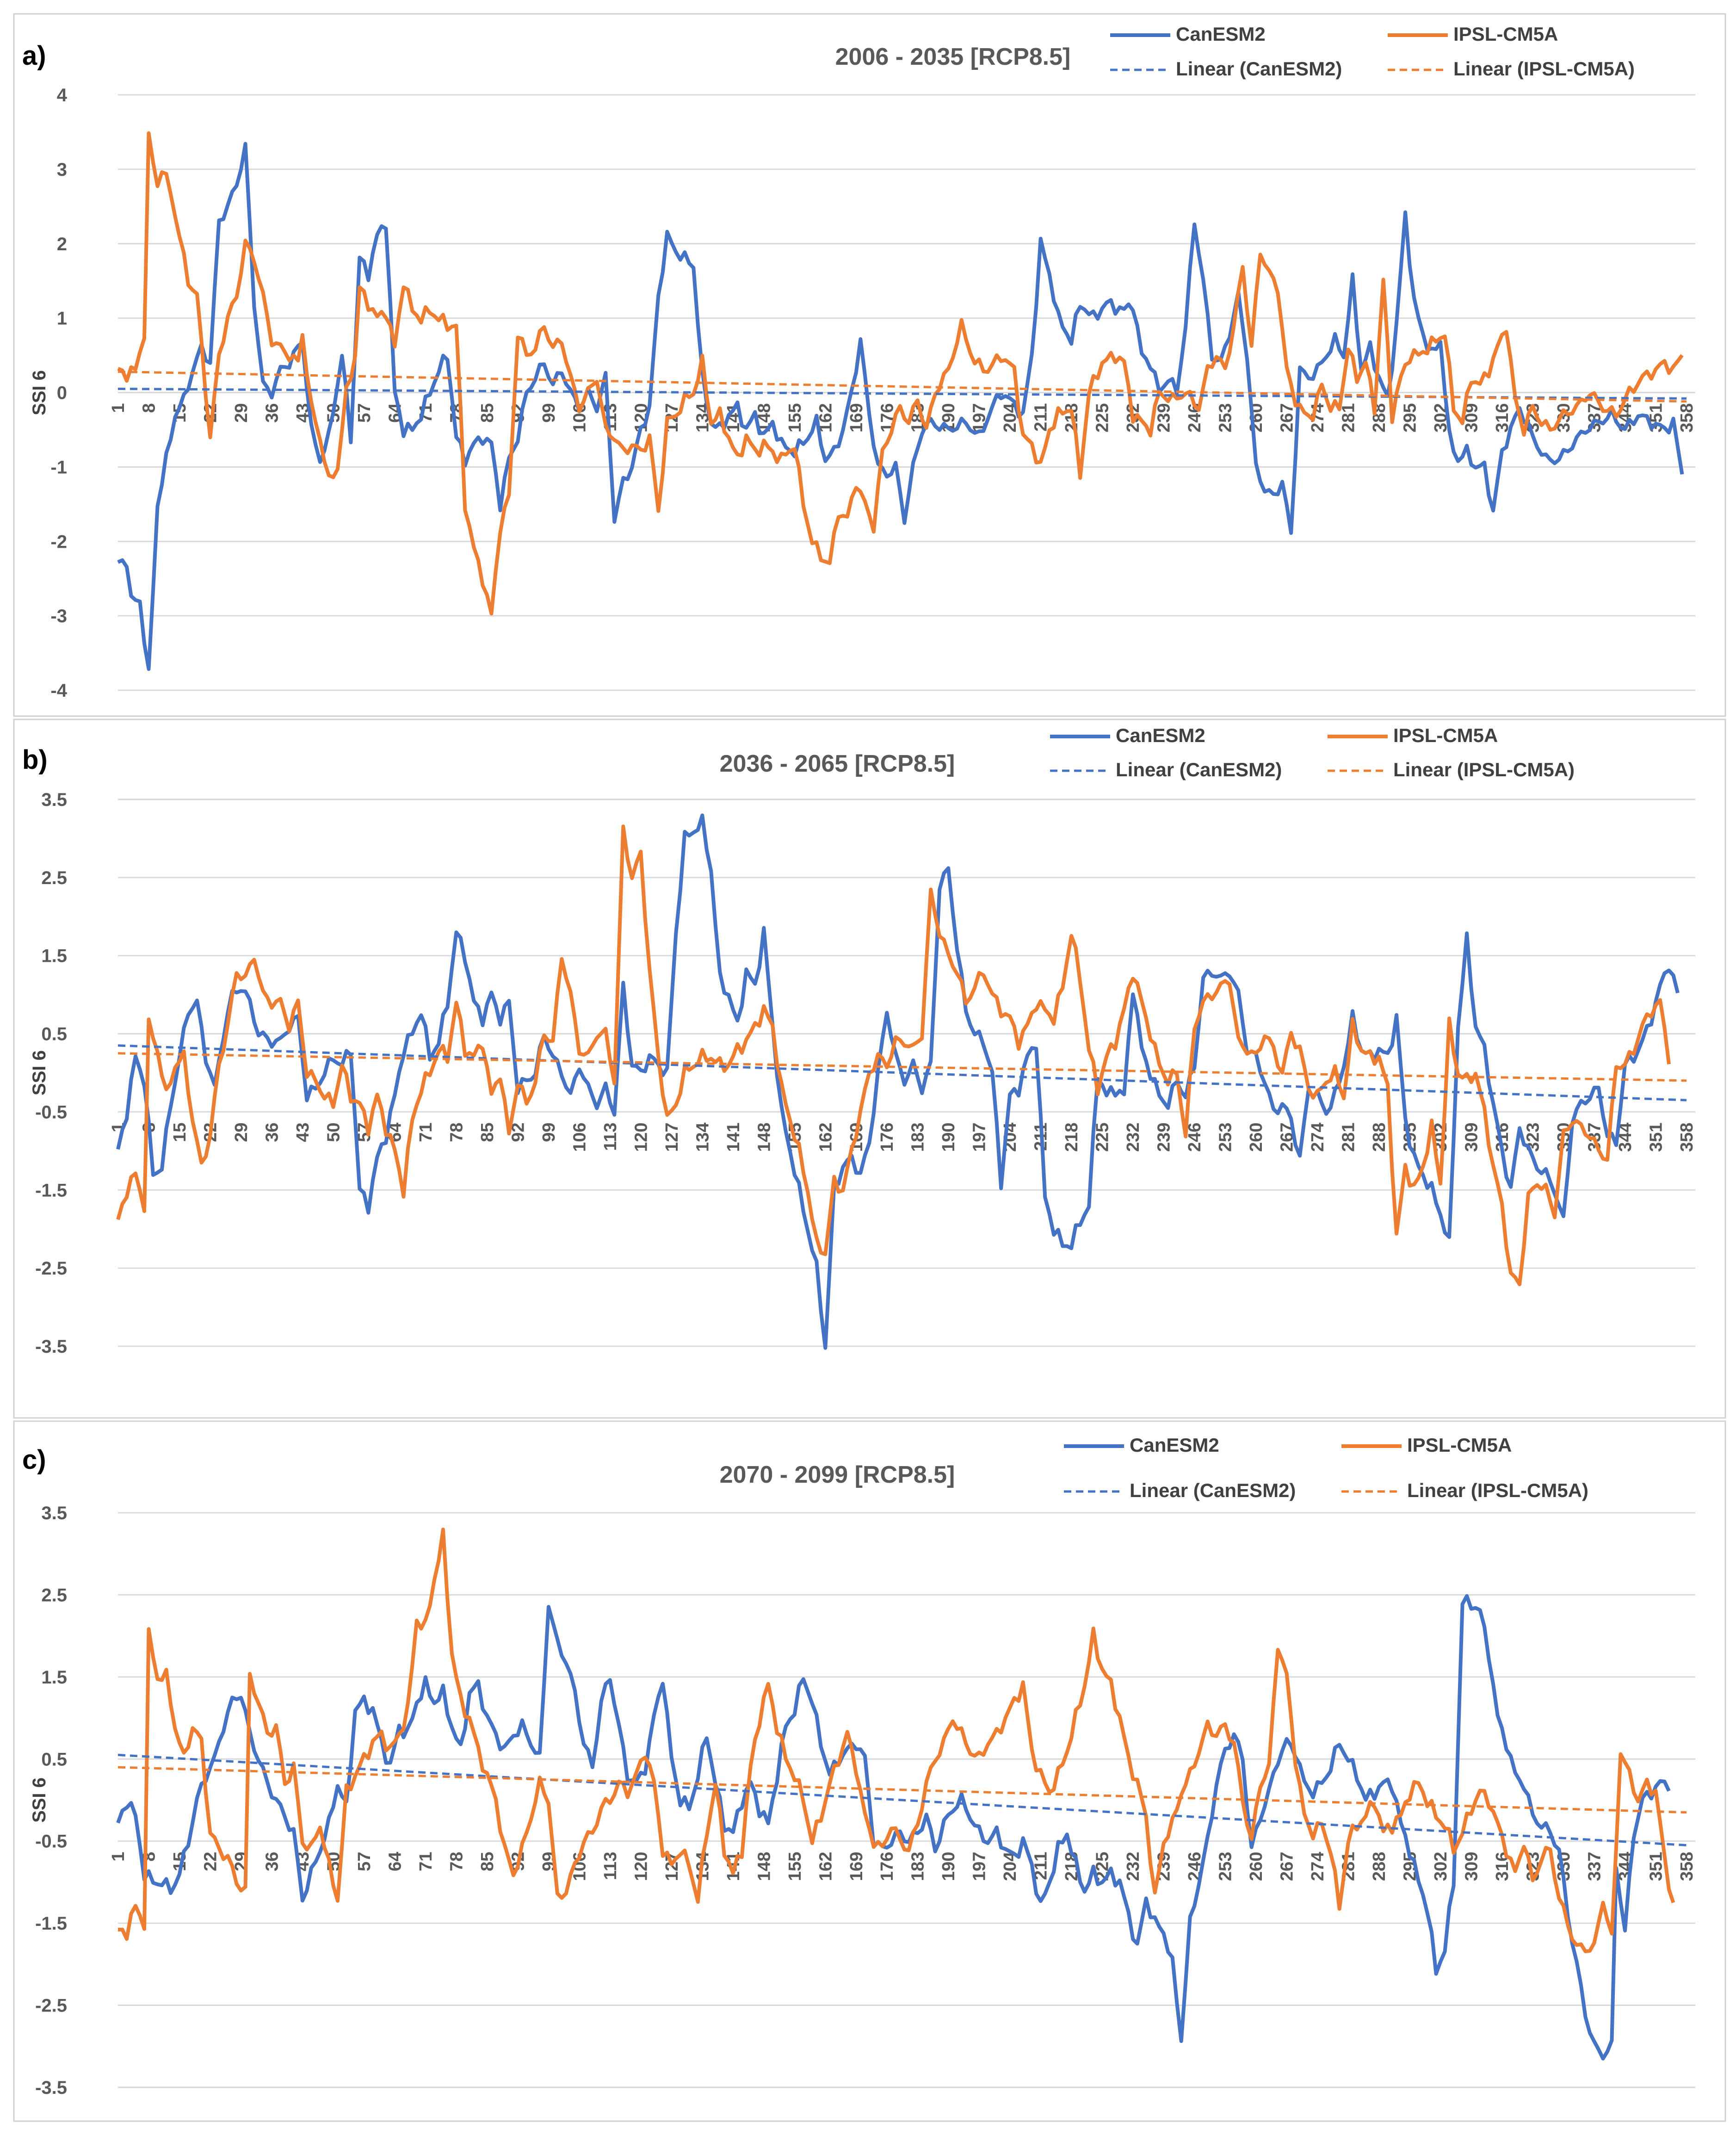  I want to click on x-tick-label: 225, so click(1102, 1136).